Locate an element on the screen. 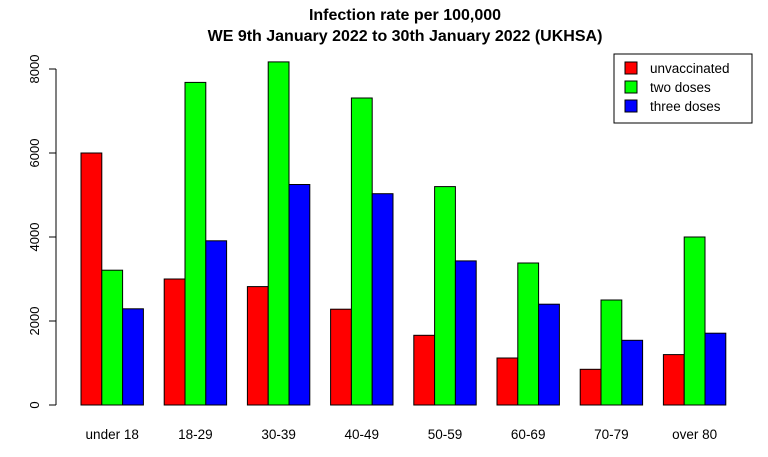 This screenshot has width=768, height=457. legend: unvaccinated two doses three doses is located at coordinates (683, 88).